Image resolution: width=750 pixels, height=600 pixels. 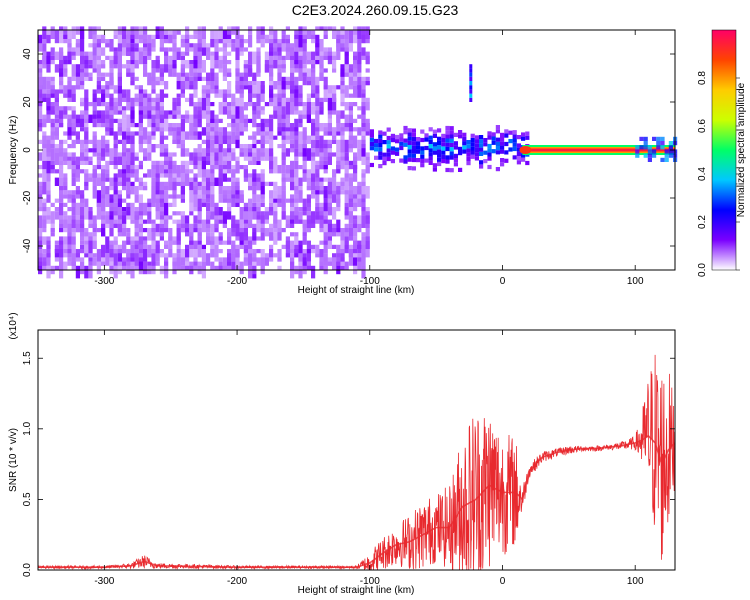 I want to click on colorbar-gradient, so click(x=724, y=150).